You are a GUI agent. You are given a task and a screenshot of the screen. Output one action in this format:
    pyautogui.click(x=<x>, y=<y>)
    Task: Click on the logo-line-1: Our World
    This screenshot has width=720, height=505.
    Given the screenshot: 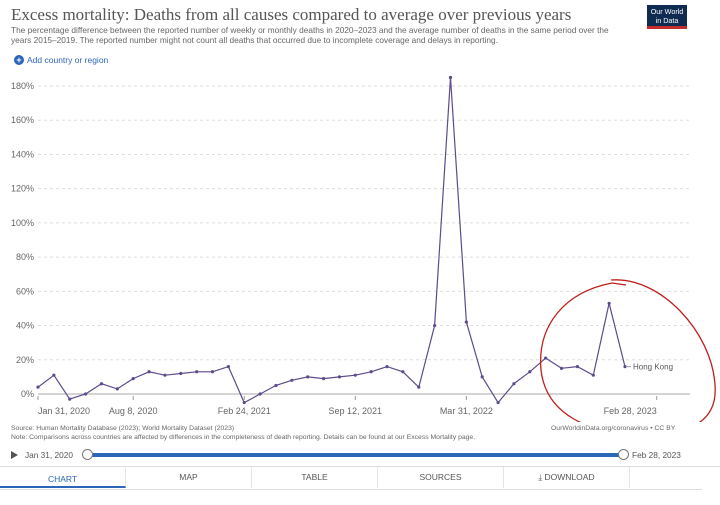 What is the action you would take?
    pyautogui.click(x=667, y=11)
    